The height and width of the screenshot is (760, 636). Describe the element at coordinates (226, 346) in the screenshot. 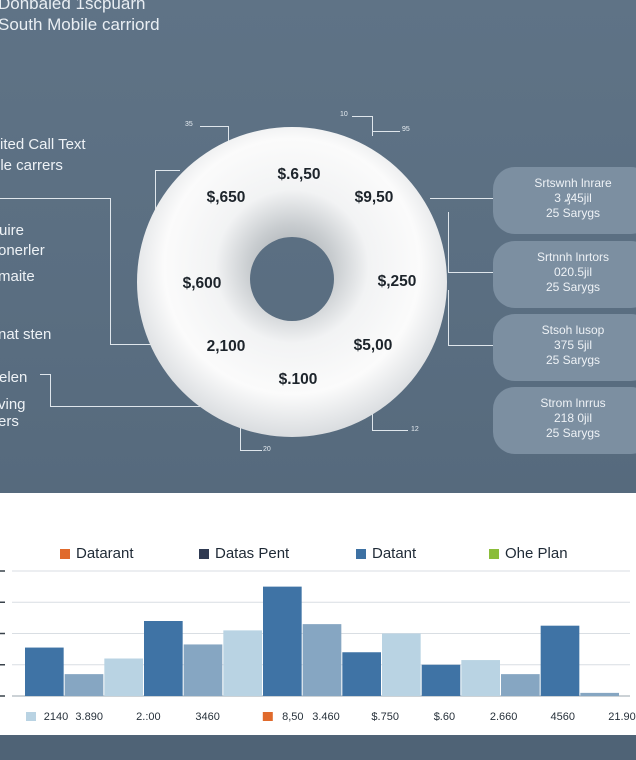

I see `donut-label: 2,100` at that location.